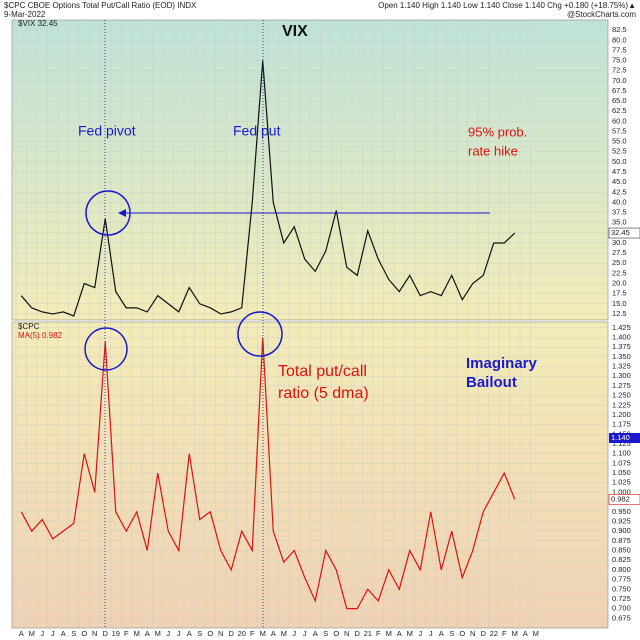 The image size is (640, 640). I want to click on y-tick-label: 67.5, so click(619, 90).